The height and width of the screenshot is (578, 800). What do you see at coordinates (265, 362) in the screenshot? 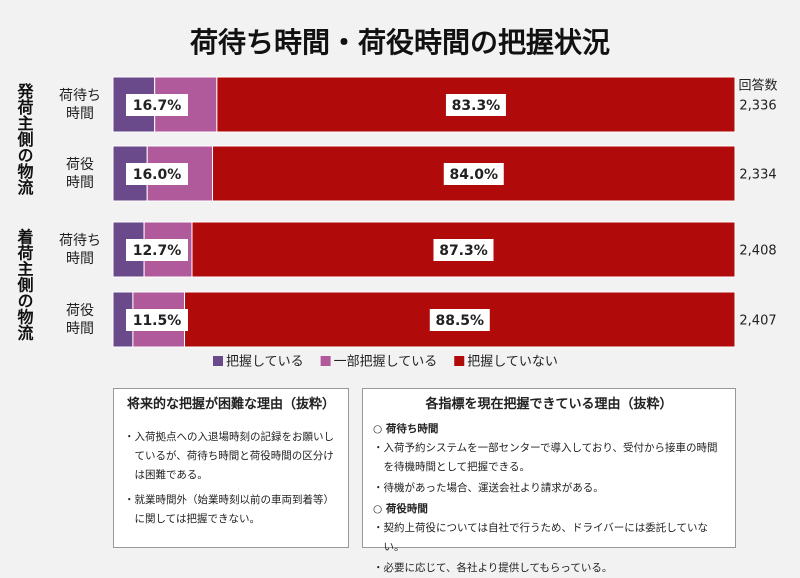
I see `legend-label: 把握している` at bounding box center [265, 362].